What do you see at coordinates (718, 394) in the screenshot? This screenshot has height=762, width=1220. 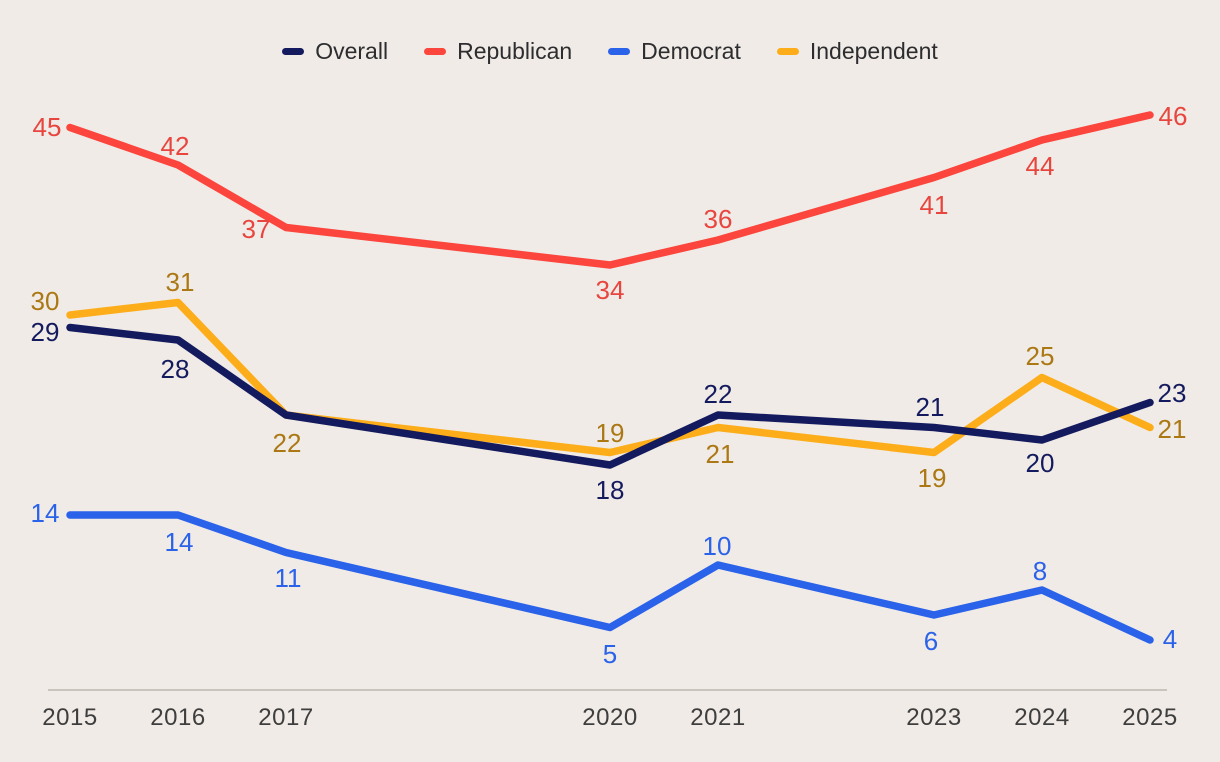 I see `value-label-overall-2021: 22` at bounding box center [718, 394].